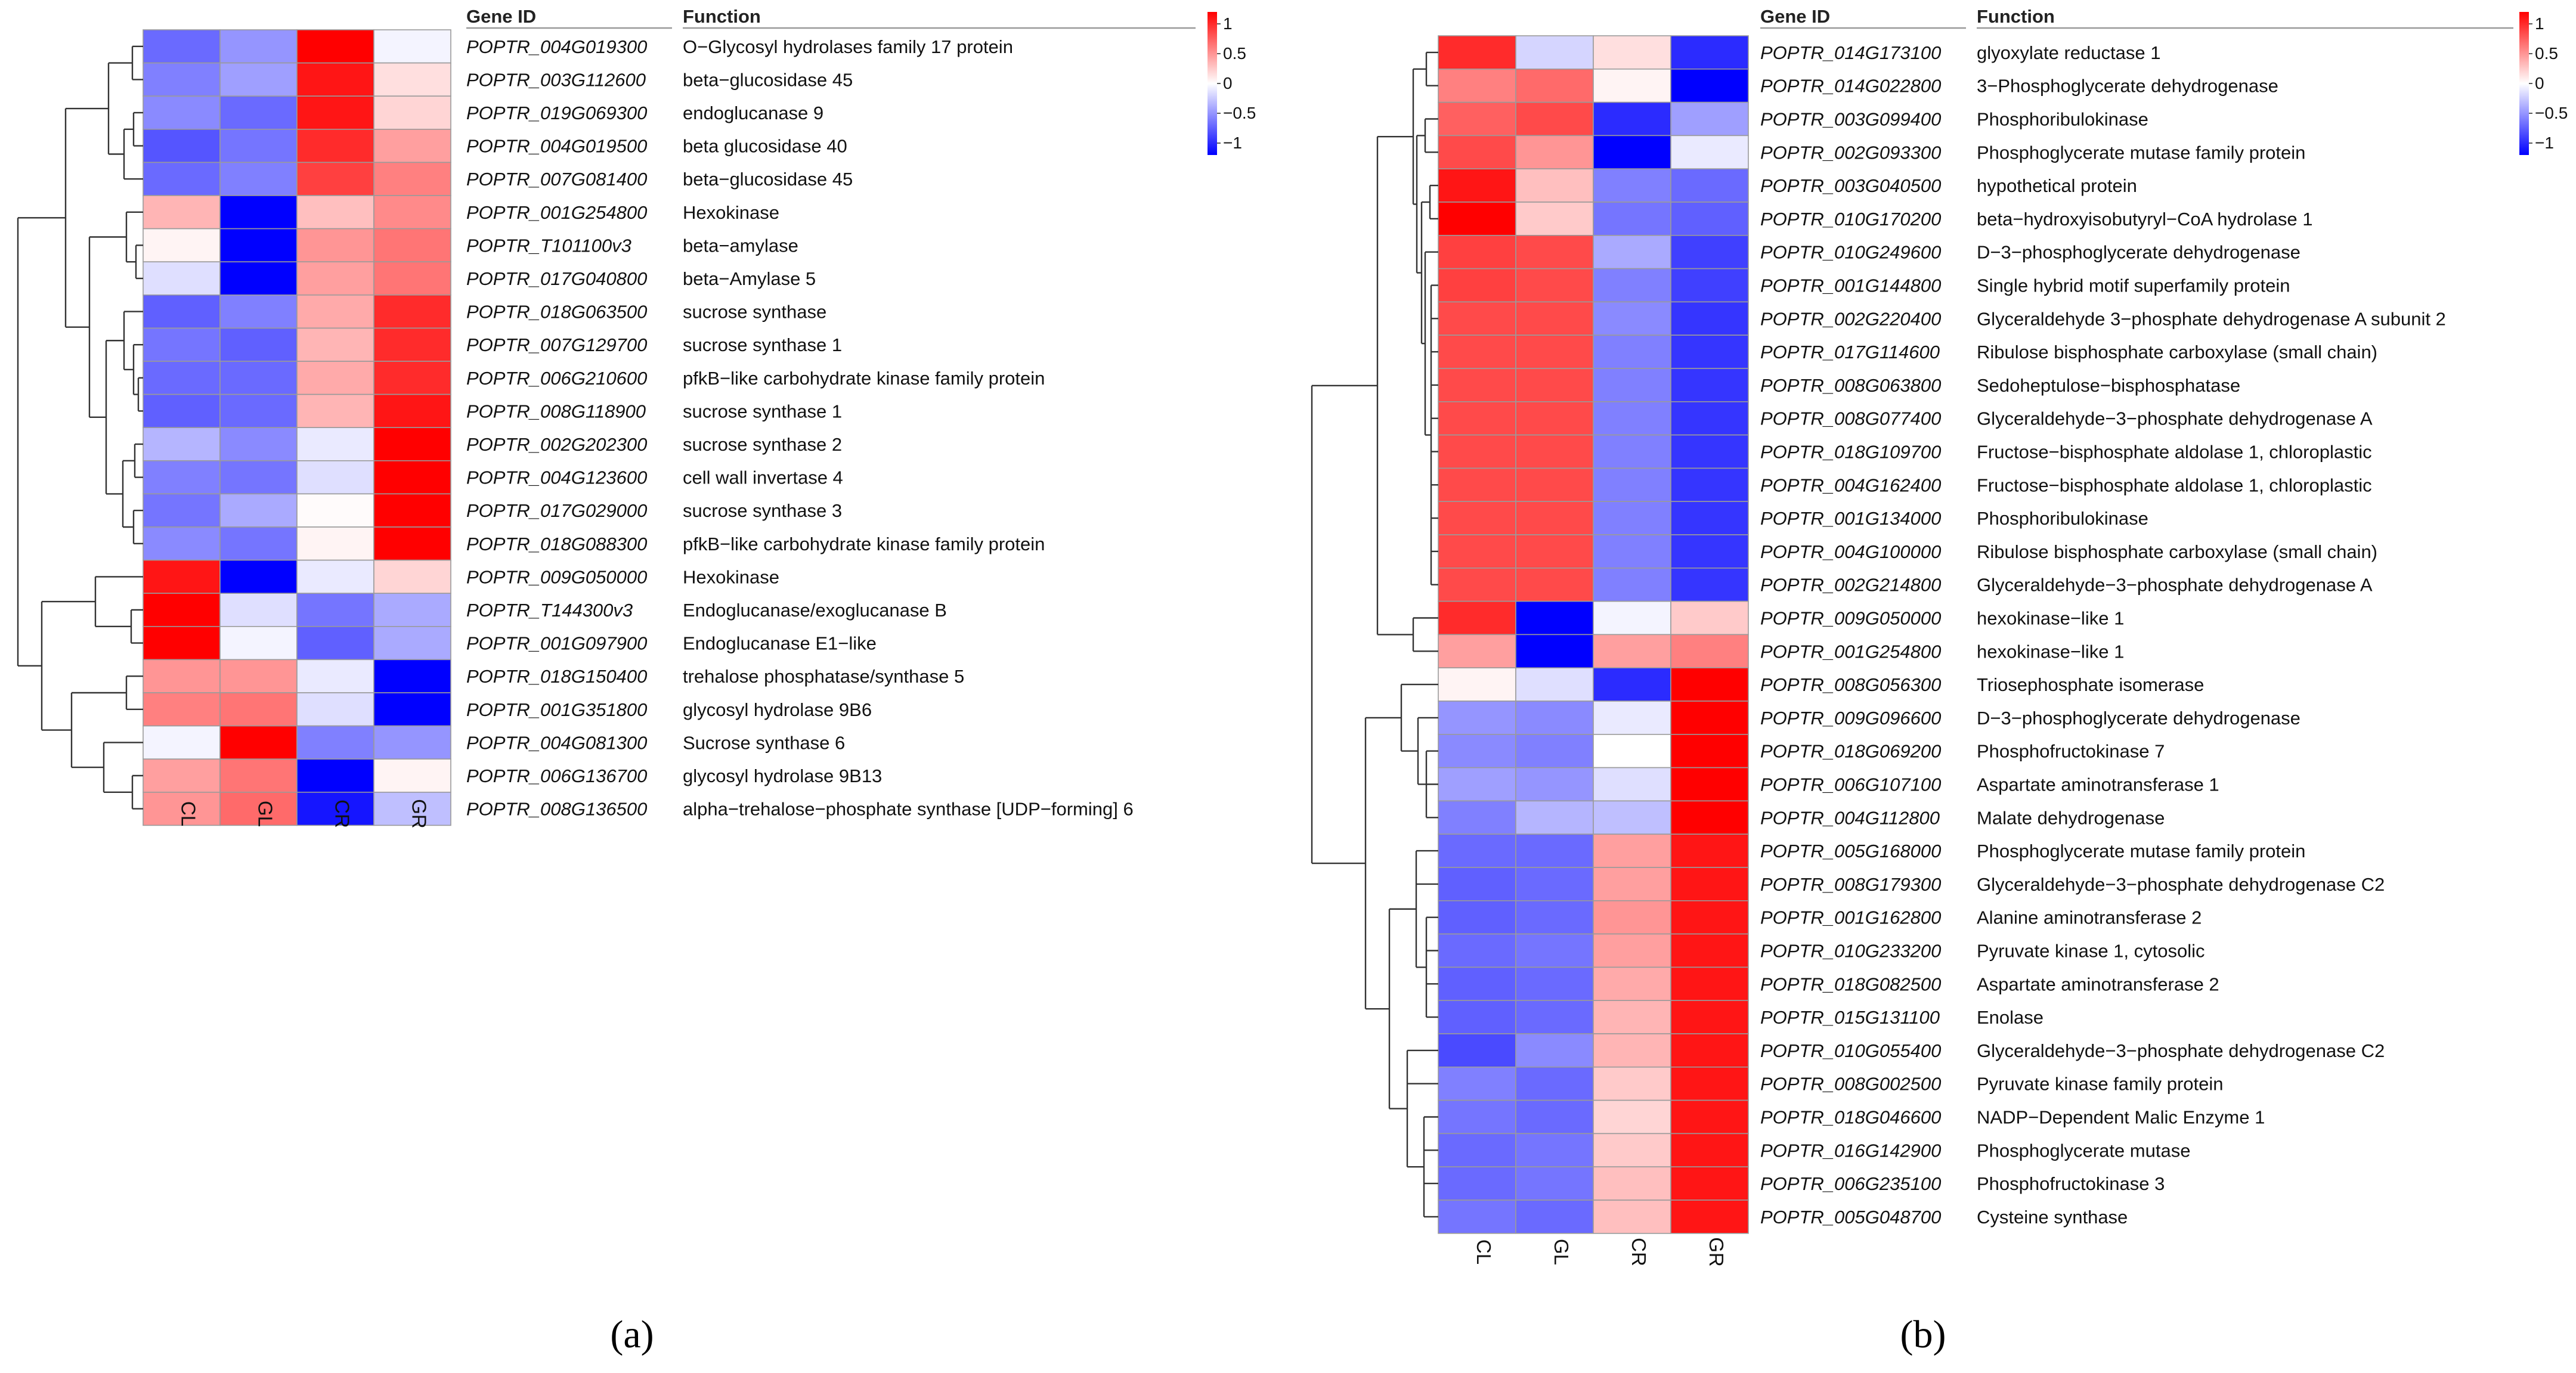  Describe the element at coordinates (1851, 253) in the screenshot. I see `row-gene-id: POPTR_010G249600` at that location.